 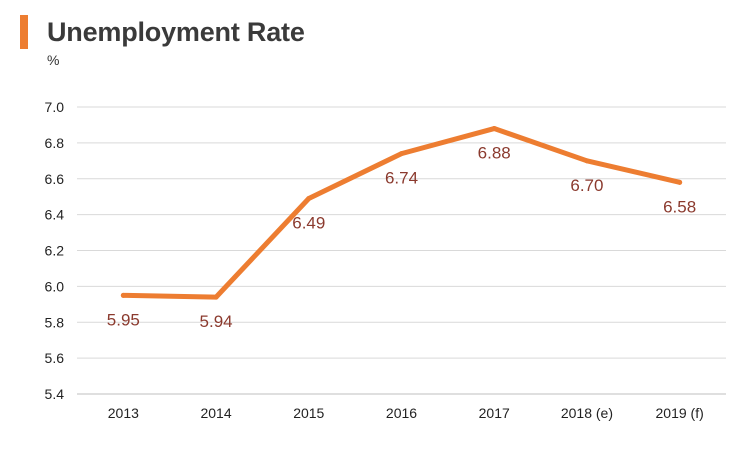 I want to click on x-tick-label: 2019 (f), so click(x=680, y=413).